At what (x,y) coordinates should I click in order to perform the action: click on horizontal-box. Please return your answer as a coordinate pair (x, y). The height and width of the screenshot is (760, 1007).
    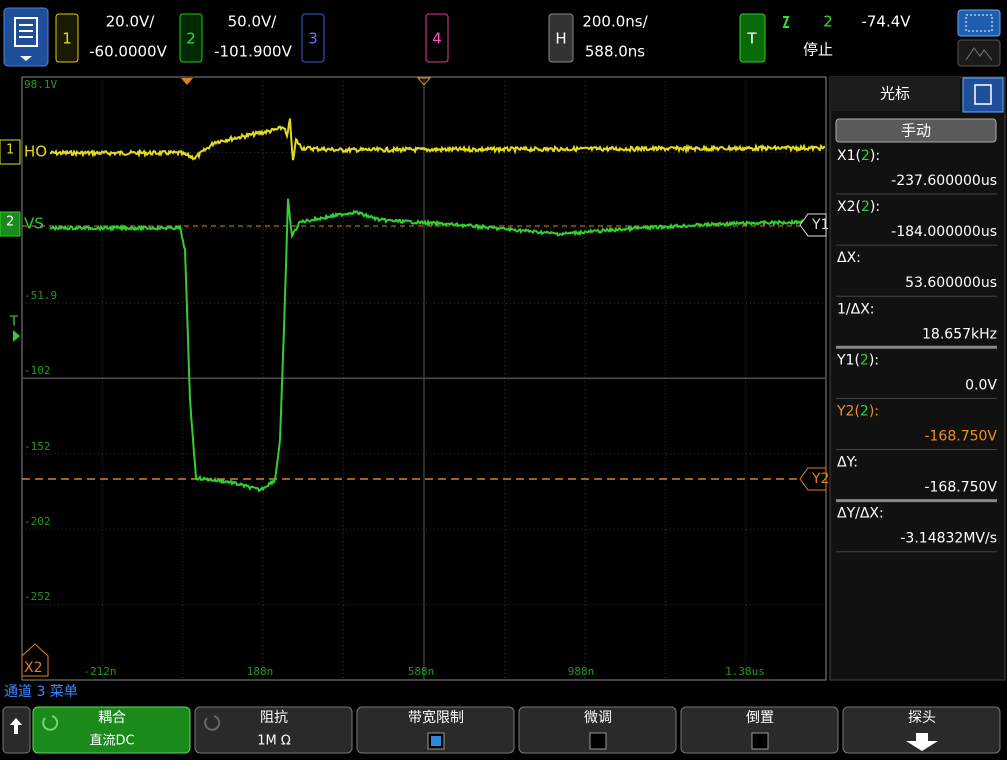
    Looking at the image, I should click on (561, 38).